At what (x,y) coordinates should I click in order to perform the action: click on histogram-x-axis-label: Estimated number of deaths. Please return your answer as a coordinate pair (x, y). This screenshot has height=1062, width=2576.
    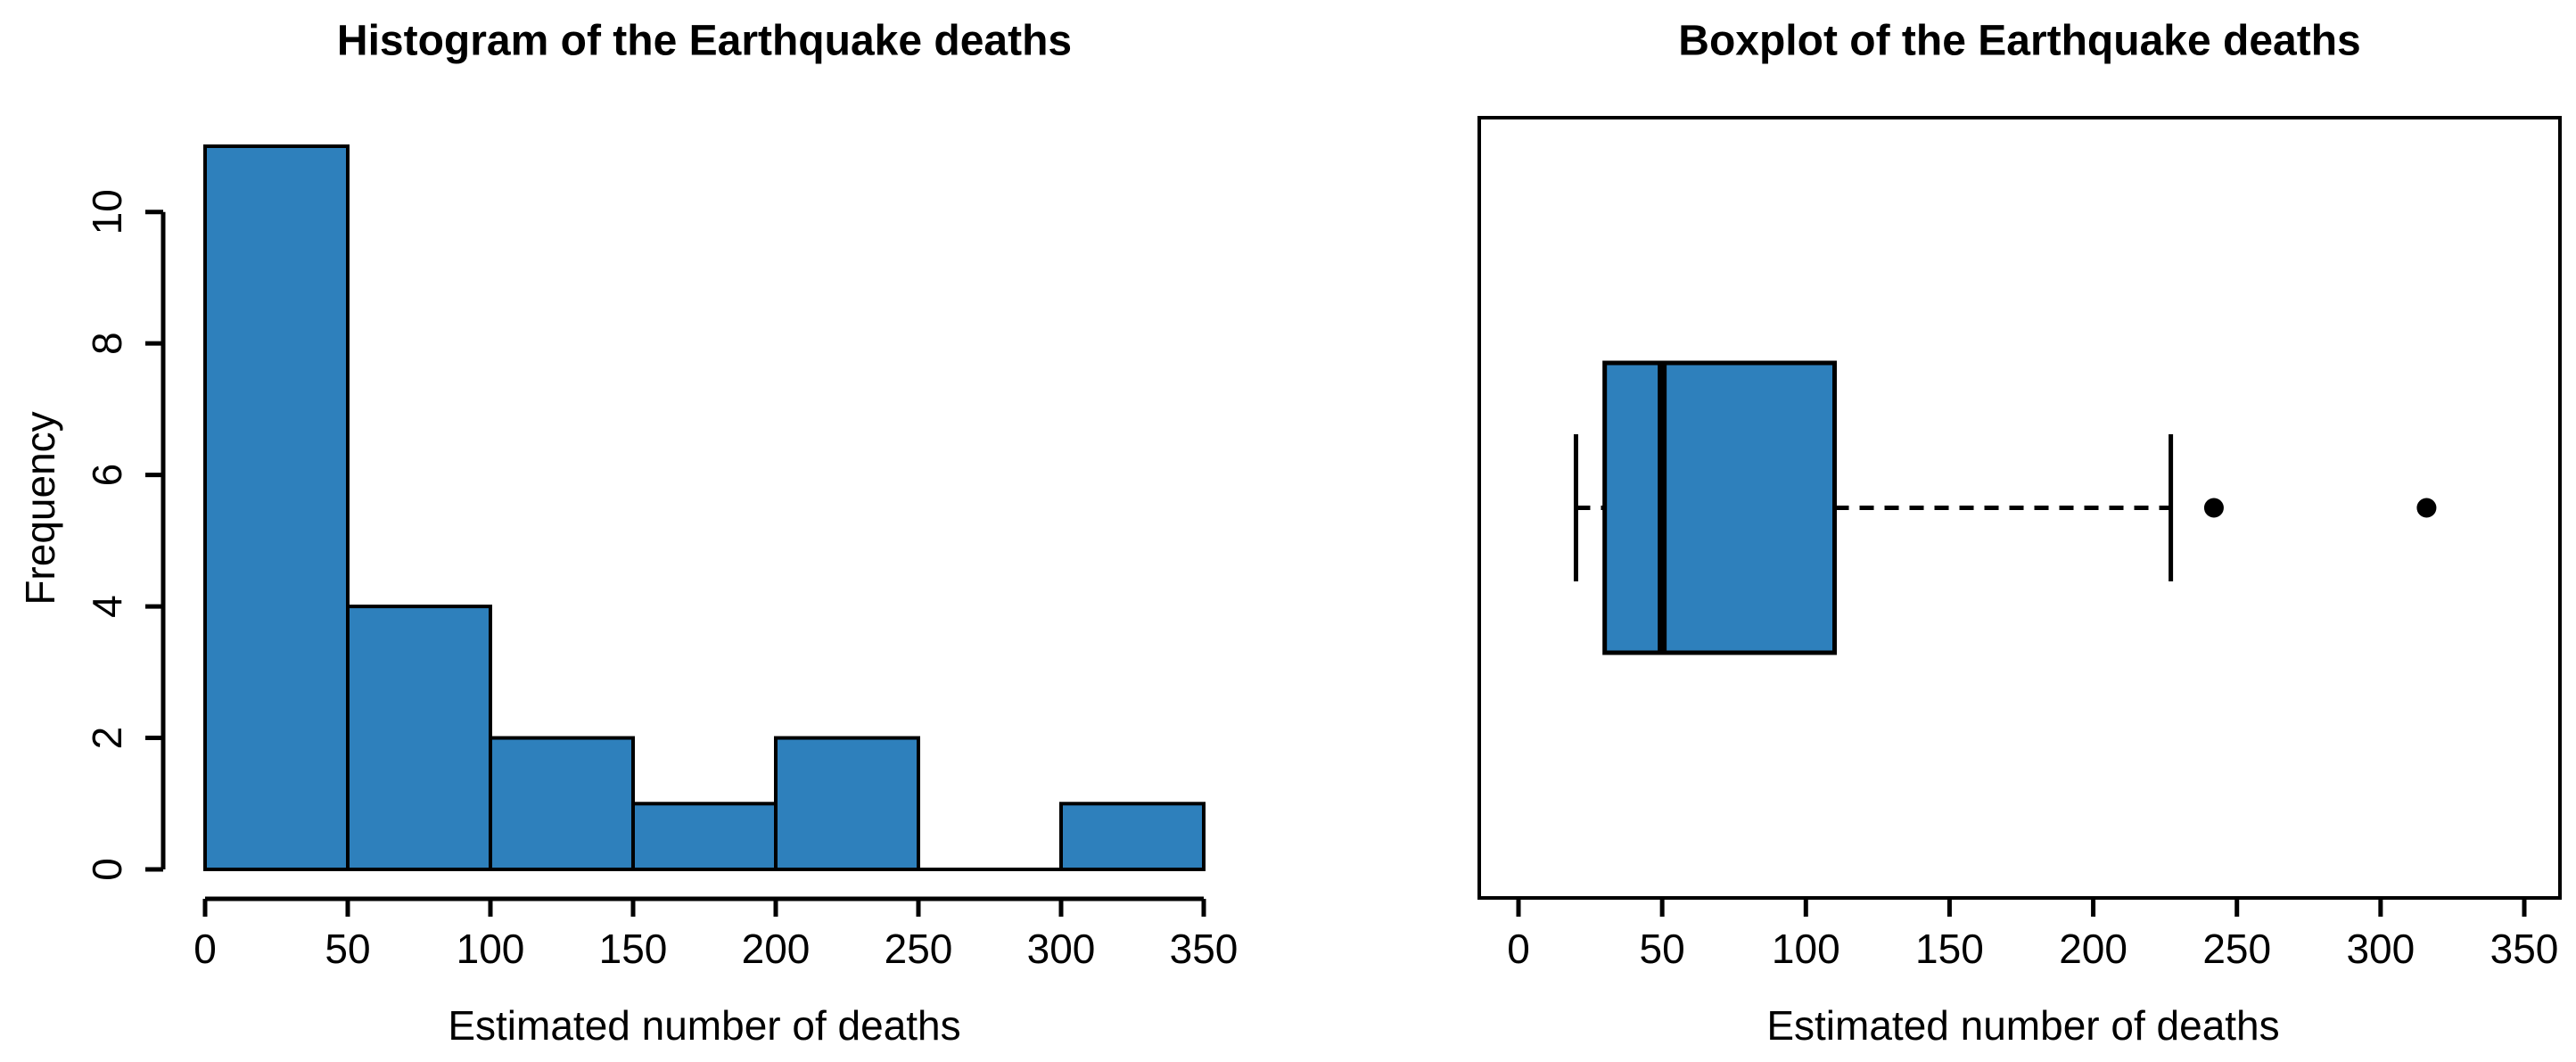
    Looking at the image, I should click on (704, 1025).